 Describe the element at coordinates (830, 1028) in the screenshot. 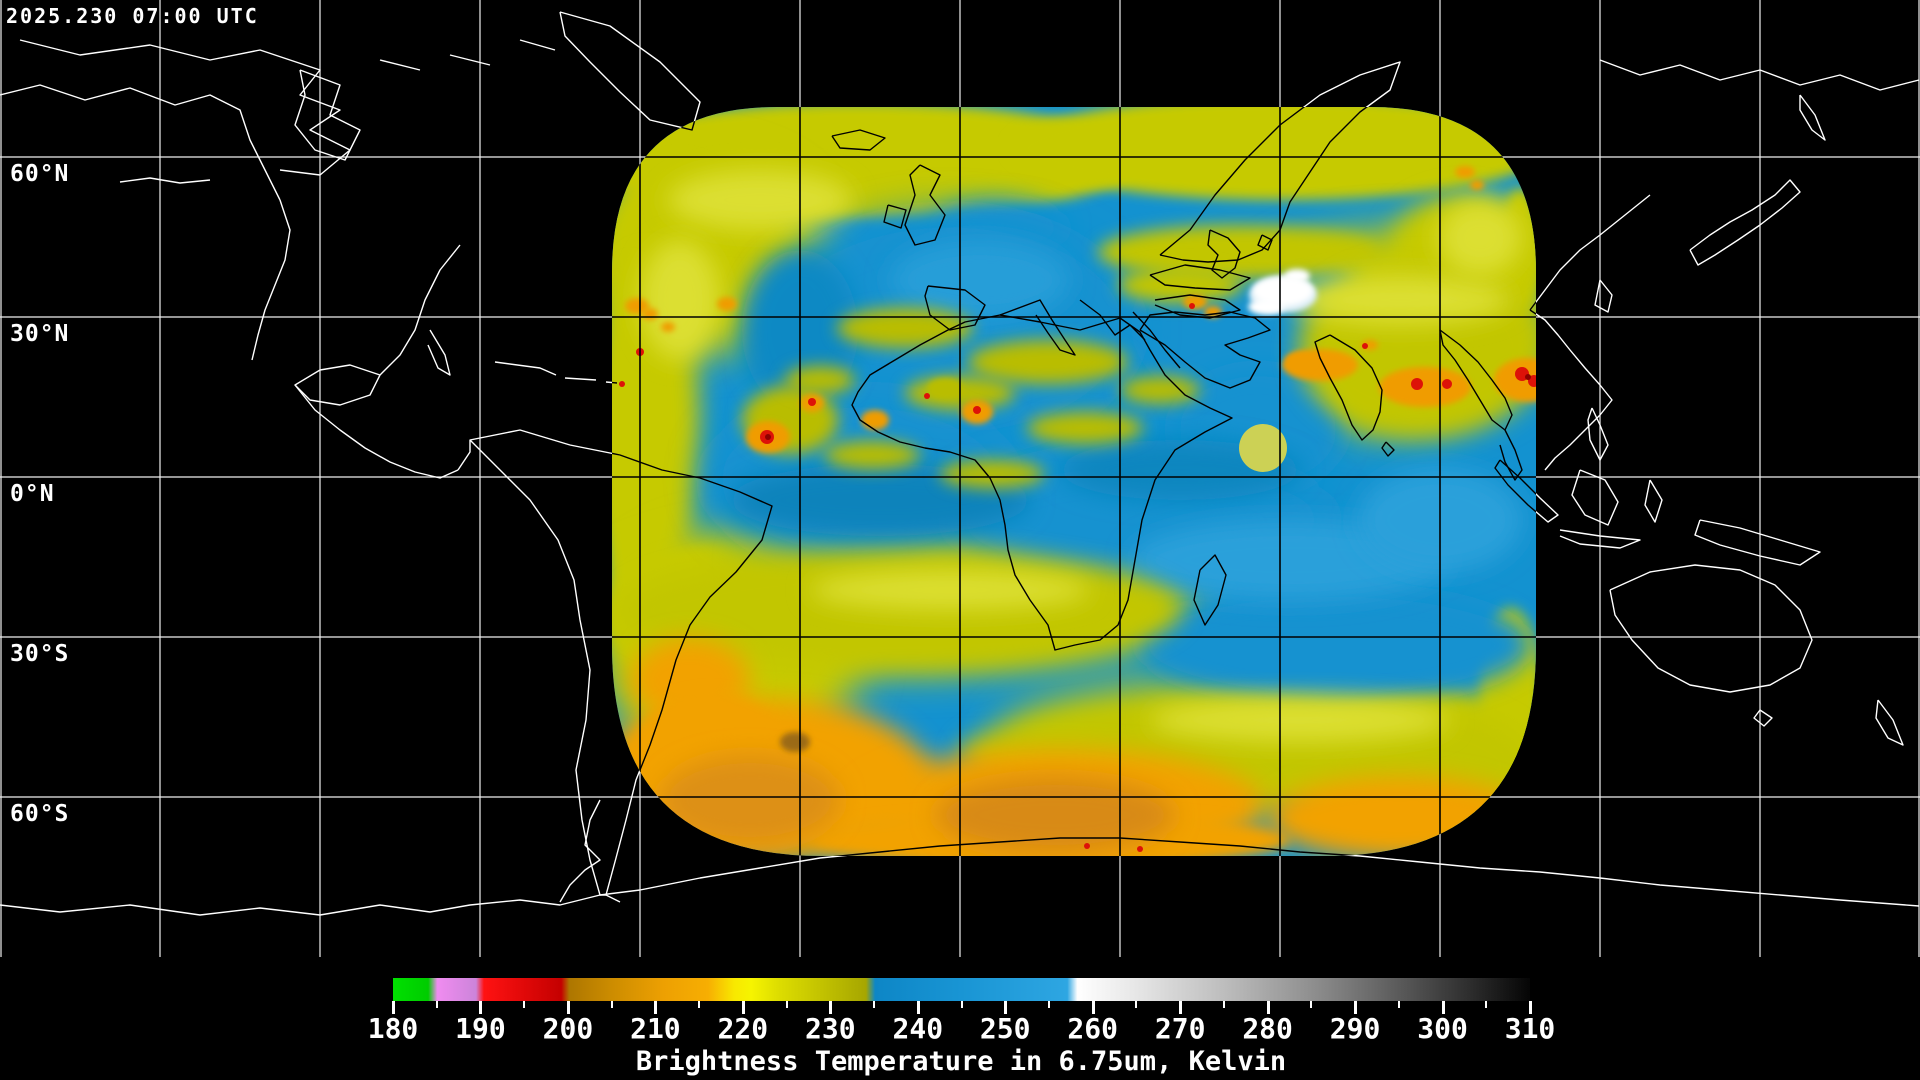

I see `colorbar-tick-label: 230` at that location.